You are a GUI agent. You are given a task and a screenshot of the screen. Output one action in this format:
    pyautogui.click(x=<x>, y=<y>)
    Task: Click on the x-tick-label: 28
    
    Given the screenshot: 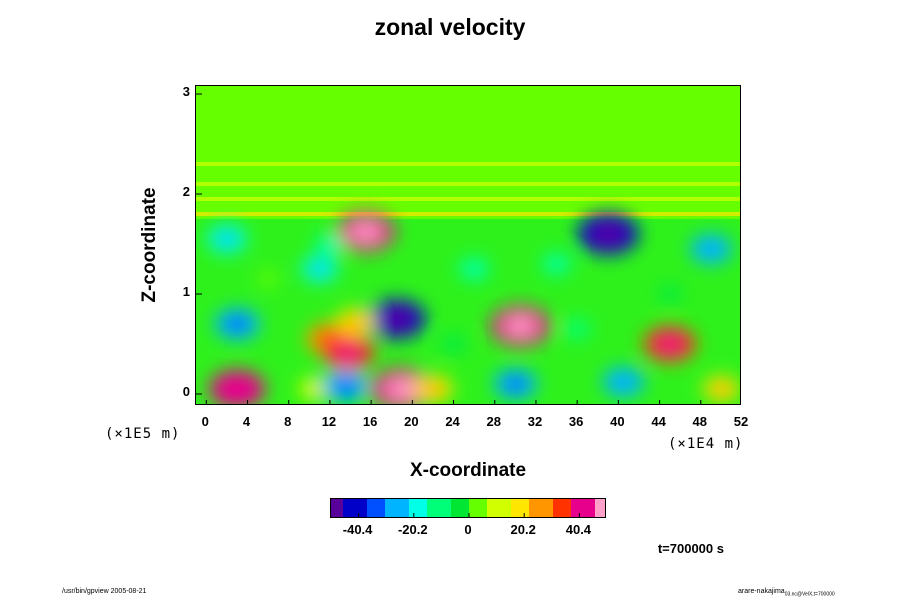 What is the action you would take?
    pyautogui.click(x=493, y=421)
    